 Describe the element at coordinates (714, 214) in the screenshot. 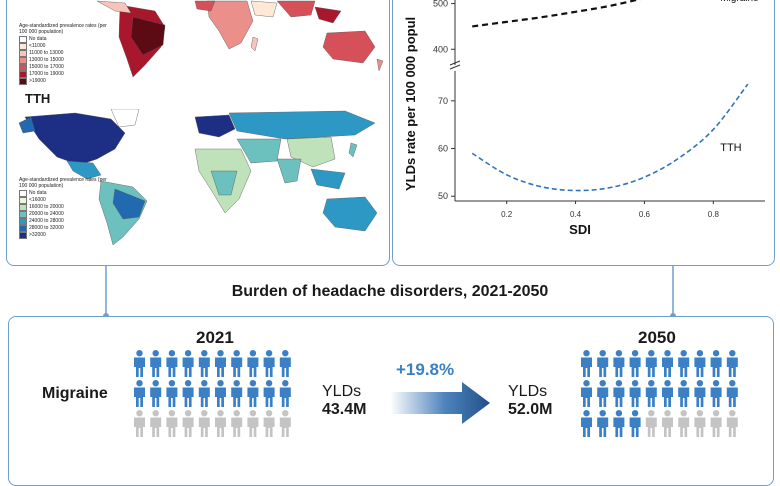

I see `x-tick-label: 0.8` at that location.